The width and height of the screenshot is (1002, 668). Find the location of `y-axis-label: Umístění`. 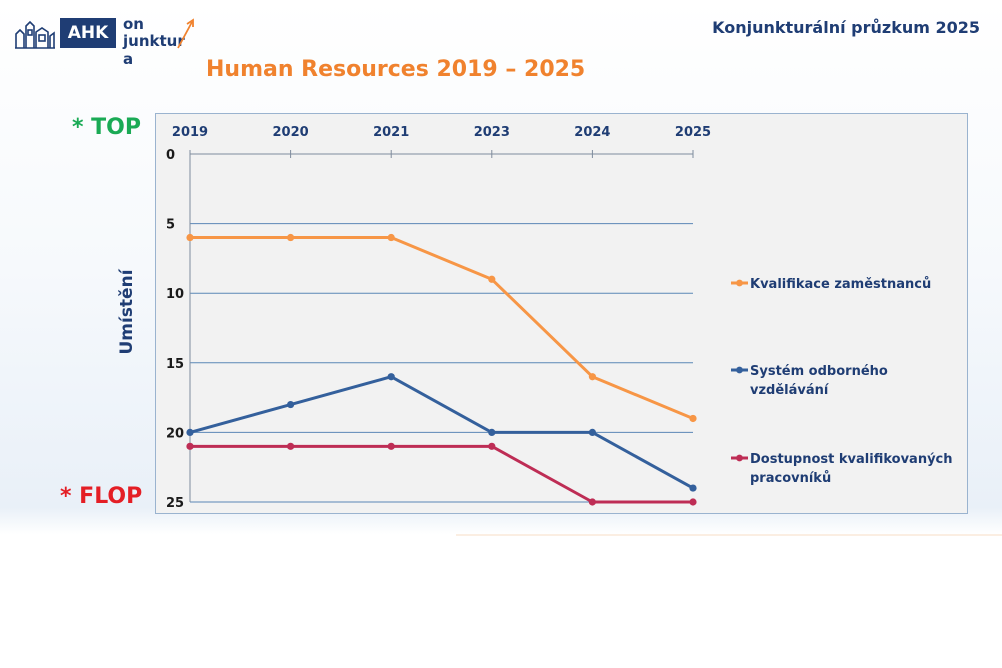

y-axis-label: Umístění is located at coordinates (127, 311).